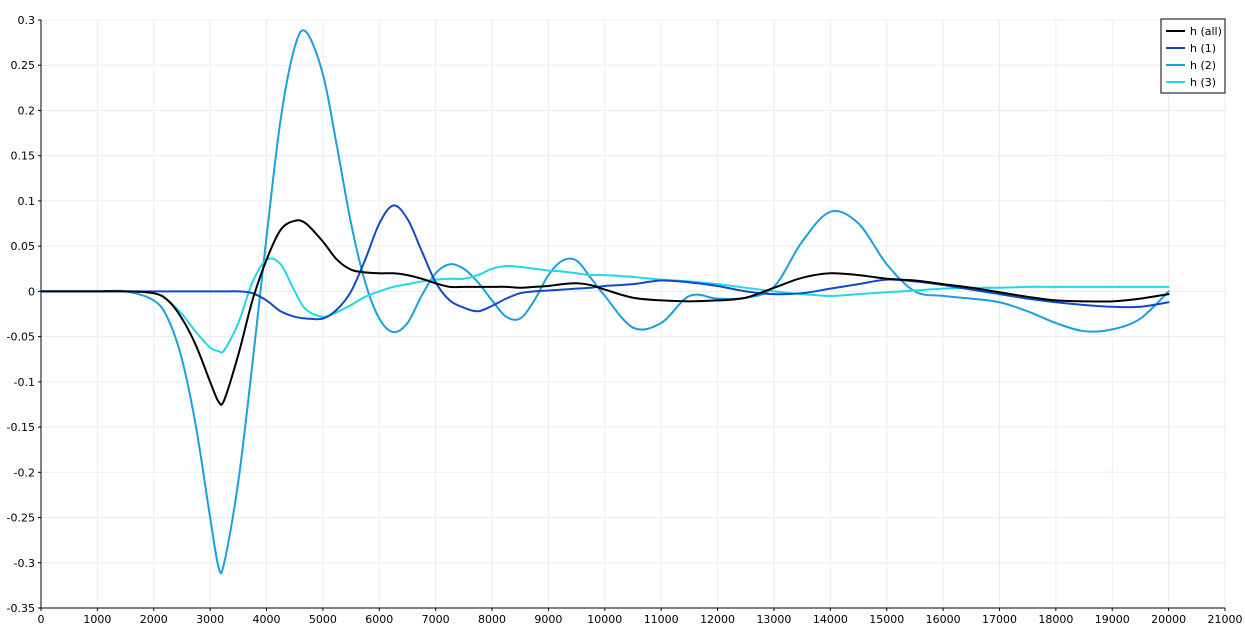 The width and height of the screenshot is (1245, 636). What do you see at coordinates (24, 382) in the screenshot?
I see `y-tick-label: -0.1` at bounding box center [24, 382].